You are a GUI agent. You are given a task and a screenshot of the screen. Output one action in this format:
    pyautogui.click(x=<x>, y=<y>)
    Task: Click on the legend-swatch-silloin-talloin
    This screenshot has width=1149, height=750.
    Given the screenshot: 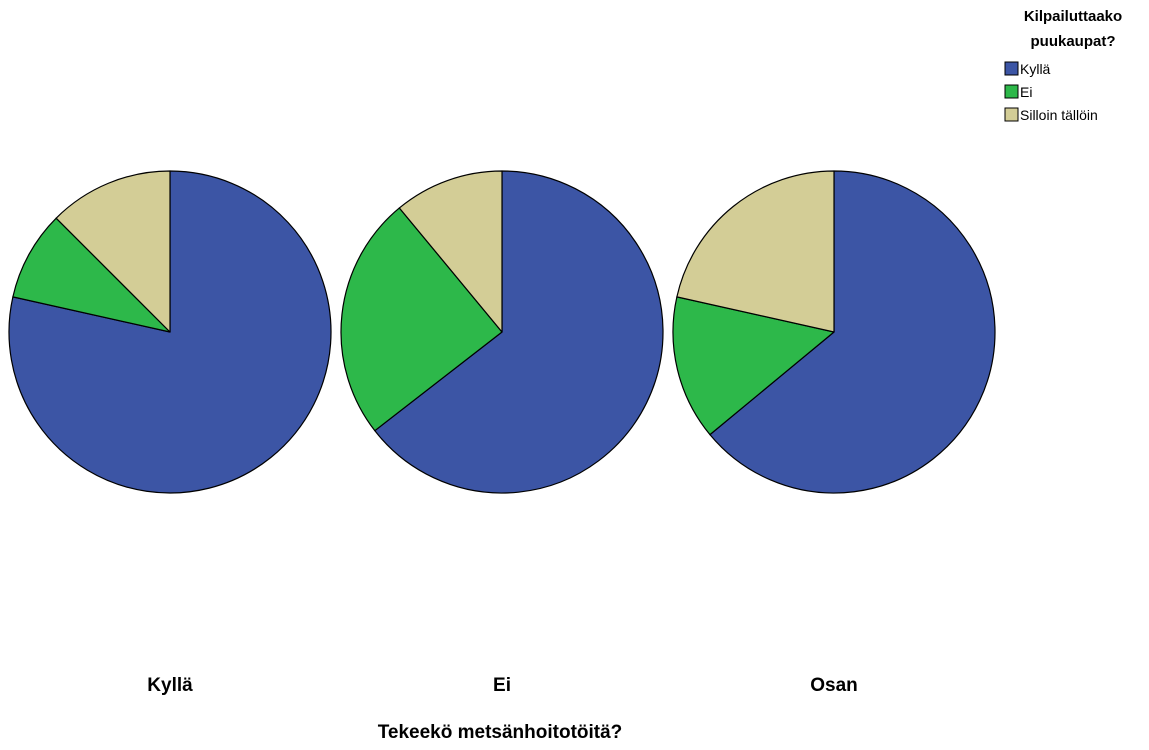 What is the action you would take?
    pyautogui.click(x=1011, y=114)
    